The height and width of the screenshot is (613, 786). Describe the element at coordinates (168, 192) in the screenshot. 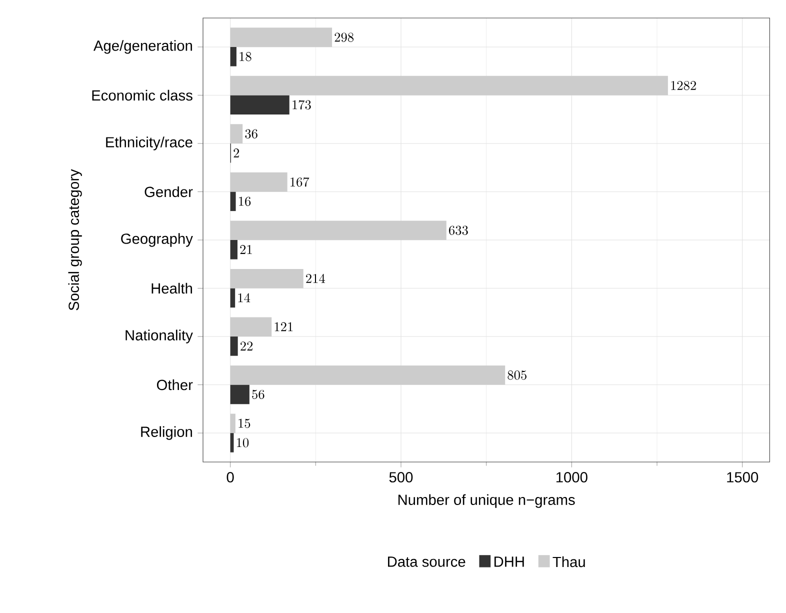

I see `y-tick-label: Gender` at that location.